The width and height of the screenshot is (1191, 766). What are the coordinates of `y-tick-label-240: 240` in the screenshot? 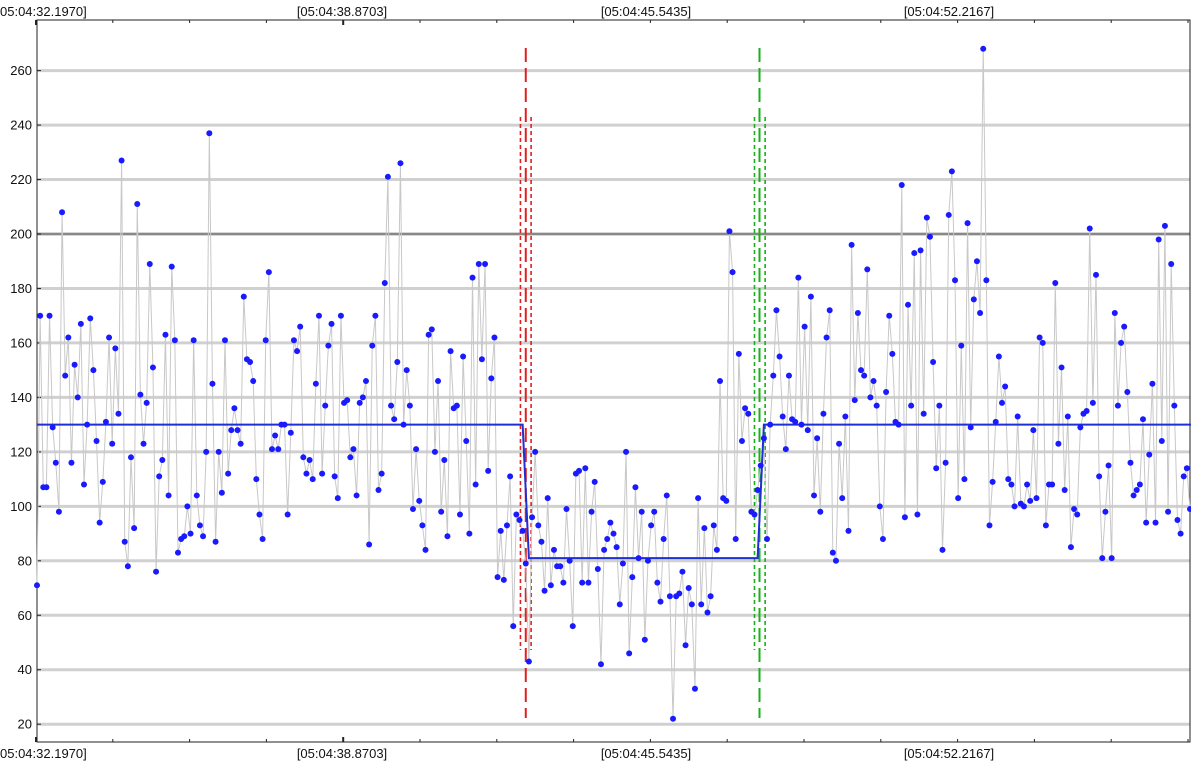 It's located at (21, 125).